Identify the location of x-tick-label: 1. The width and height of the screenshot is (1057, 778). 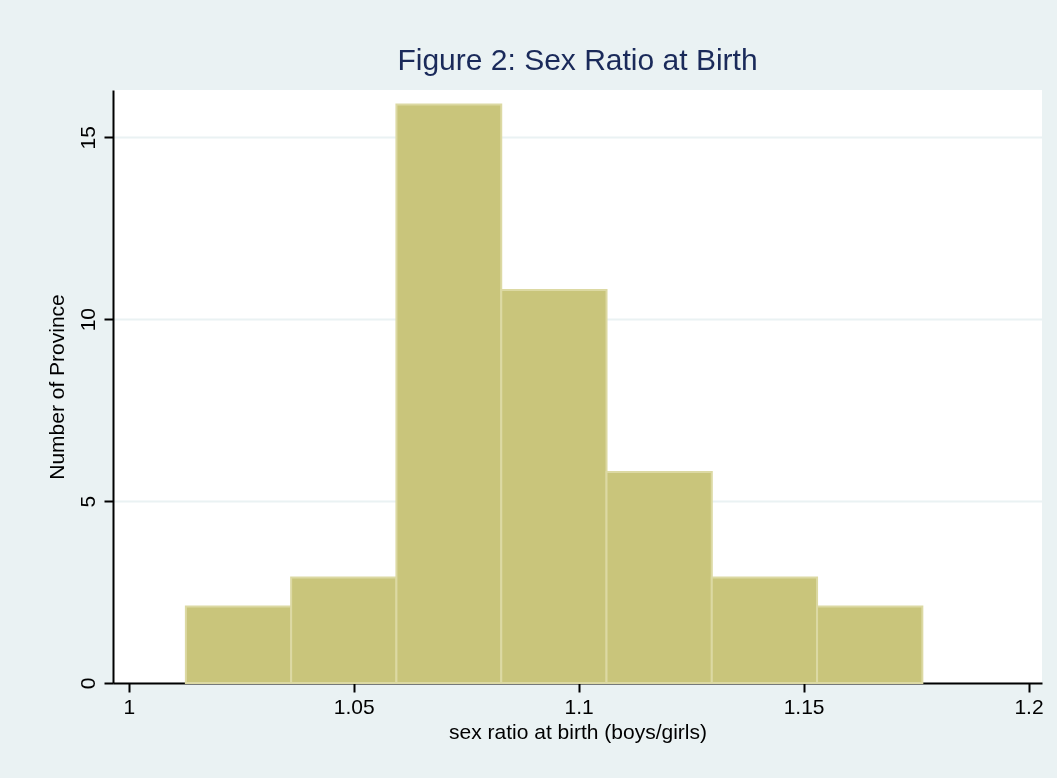
(129, 706).